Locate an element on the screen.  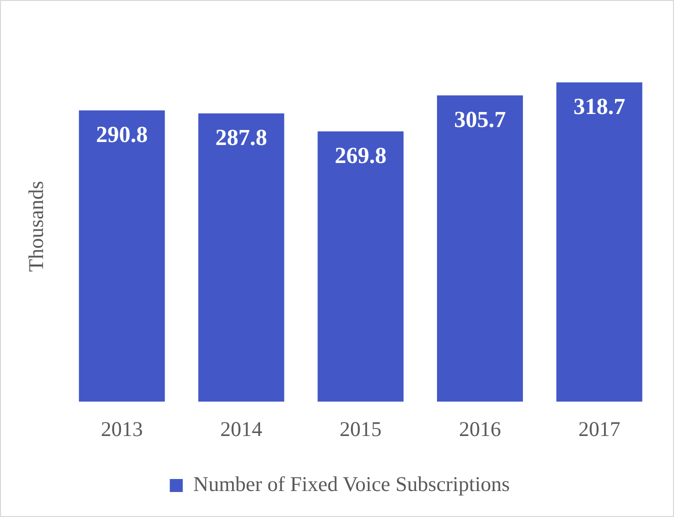
data-label: 287.8 is located at coordinates (241, 137).